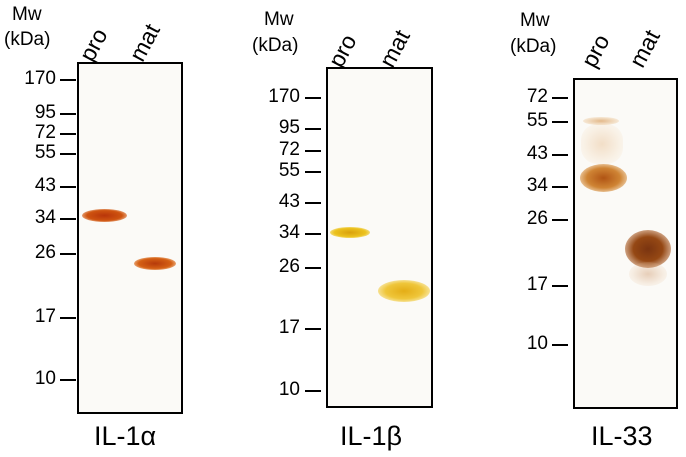 The height and width of the screenshot is (457, 686). Describe the element at coordinates (622, 436) in the screenshot. I see `panel-title: IL-33` at that location.